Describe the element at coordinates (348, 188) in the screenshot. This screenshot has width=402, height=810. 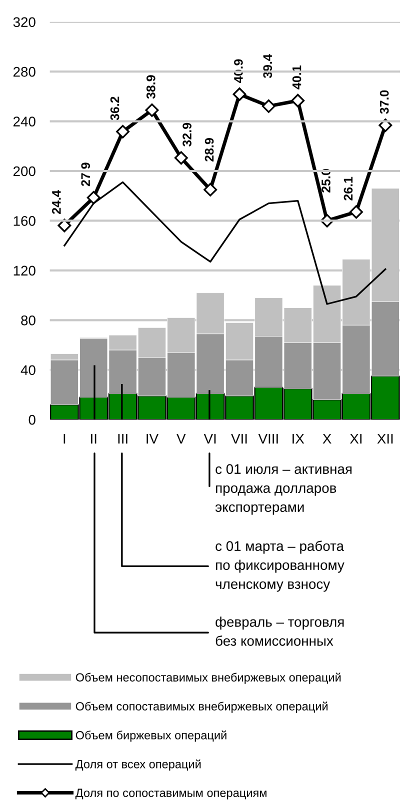
I see `data-label: 26.1` at that location.